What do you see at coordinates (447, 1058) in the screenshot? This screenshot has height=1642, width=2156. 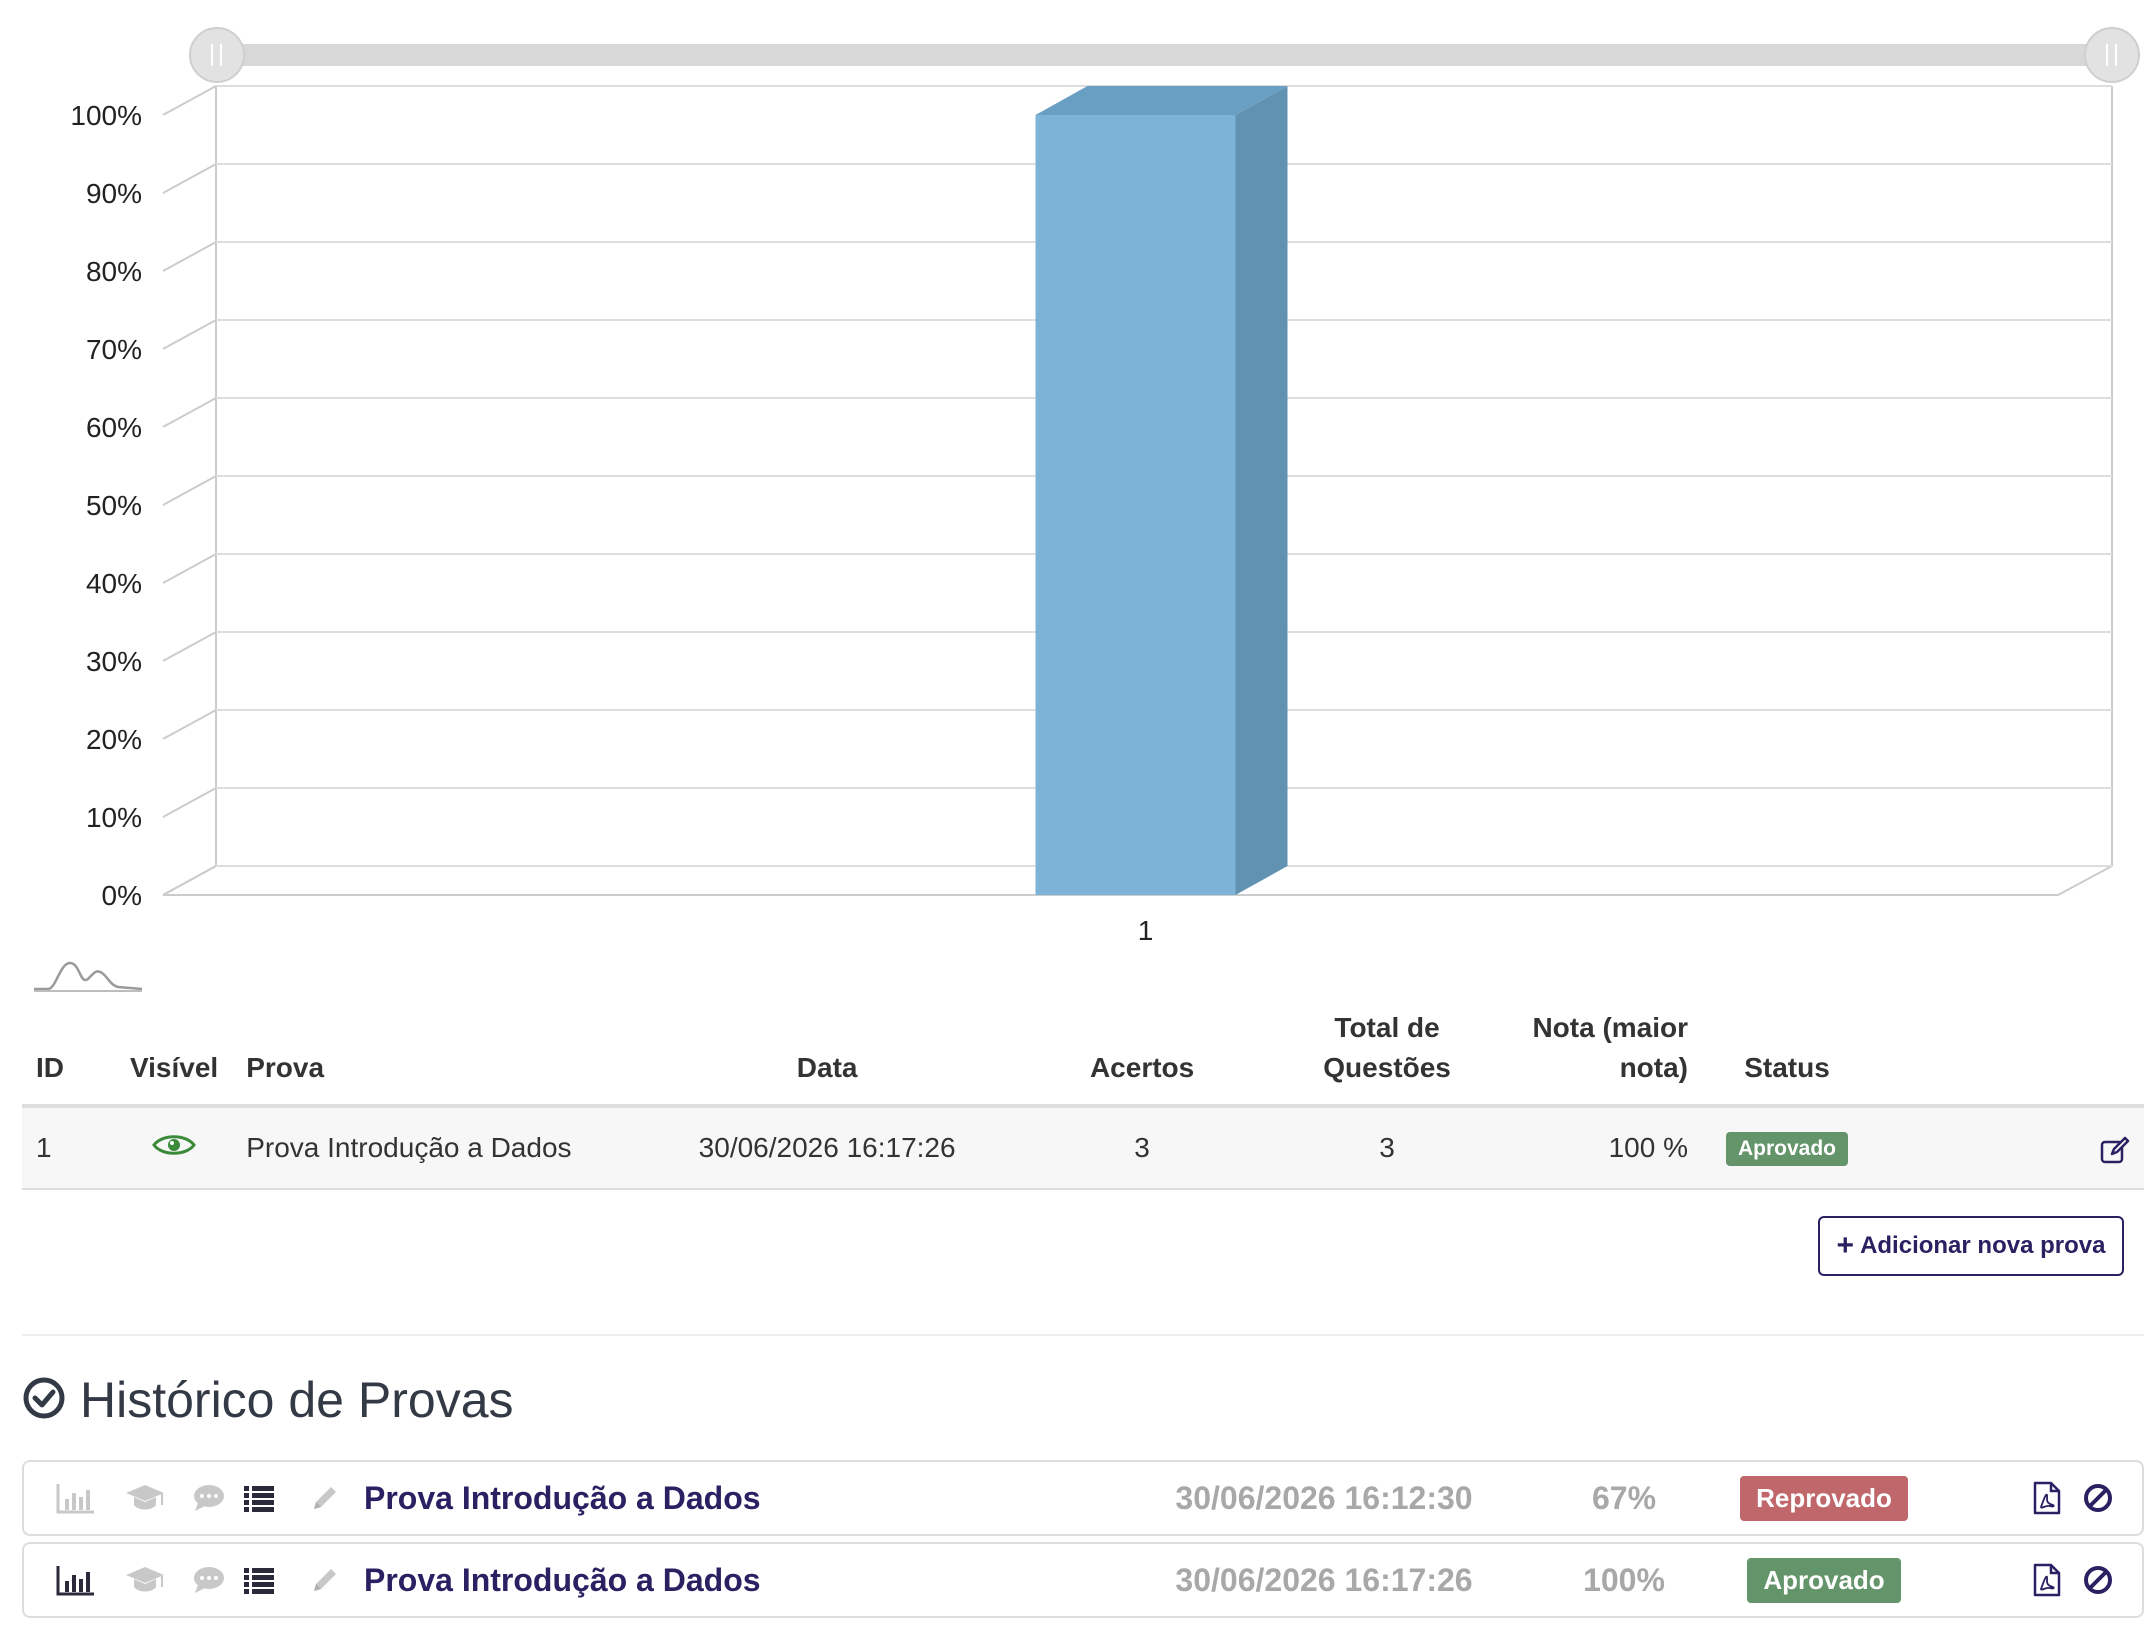 I see `col-header-exam: Prova` at bounding box center [447, 1058].